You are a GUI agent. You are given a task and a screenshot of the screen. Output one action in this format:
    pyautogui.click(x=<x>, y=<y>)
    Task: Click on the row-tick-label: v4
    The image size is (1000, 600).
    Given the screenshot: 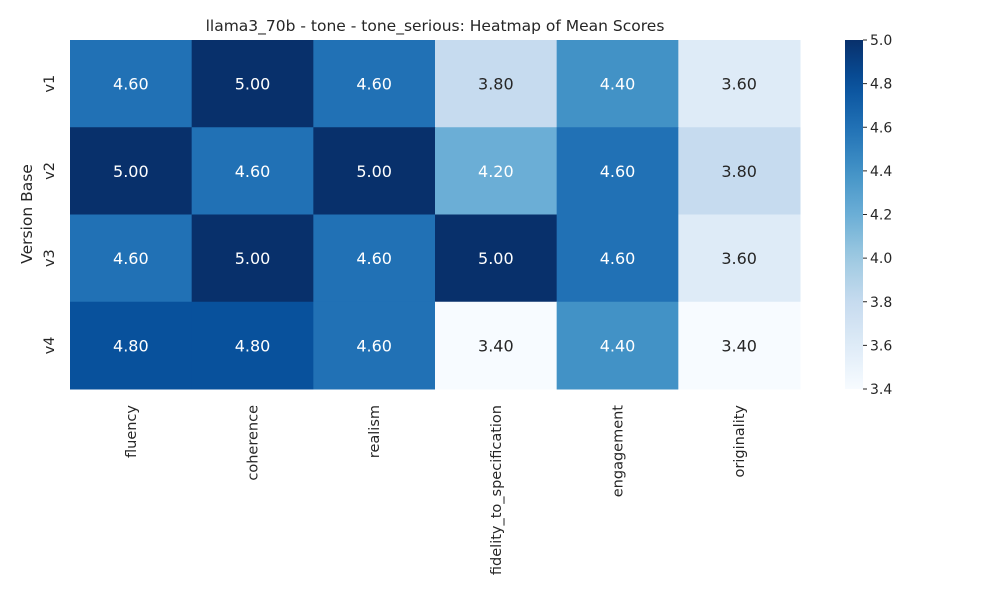 What is the action you would take?
    pyautogui.click(x=50, y=345)
    